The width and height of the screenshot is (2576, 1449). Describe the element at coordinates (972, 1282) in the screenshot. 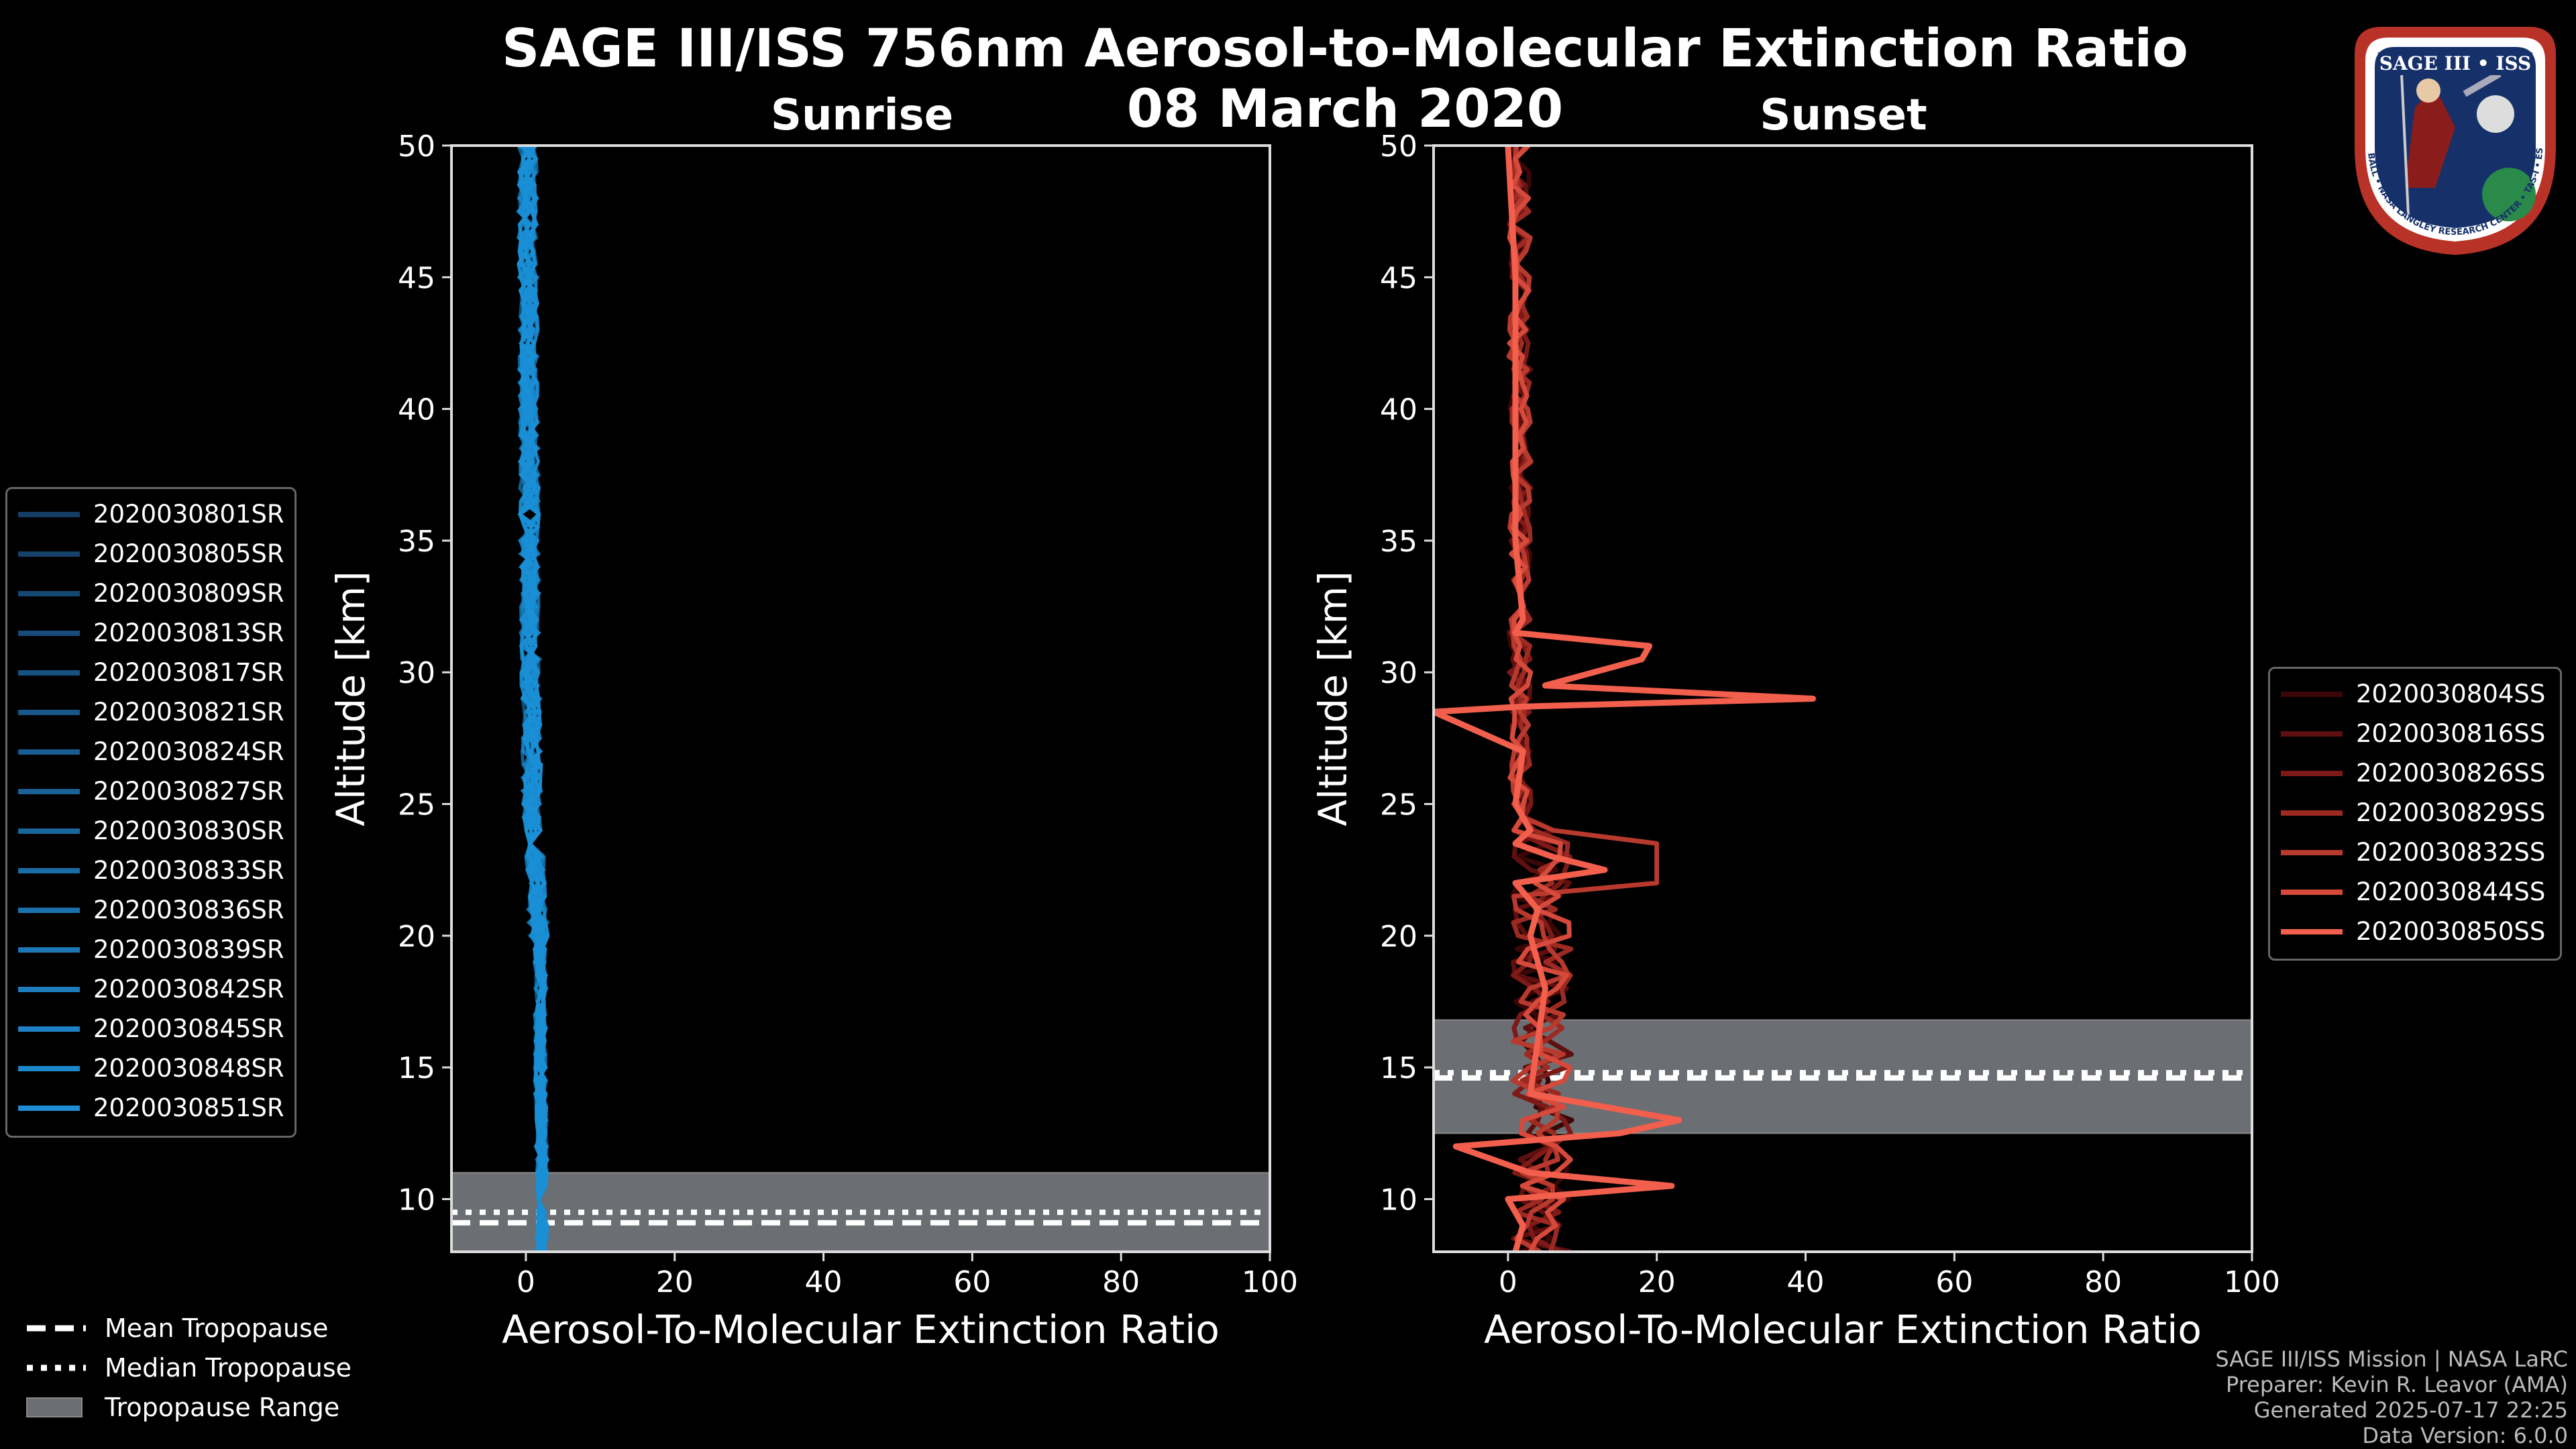

I see `sunrise-xtick-label-60: 60` at that location.